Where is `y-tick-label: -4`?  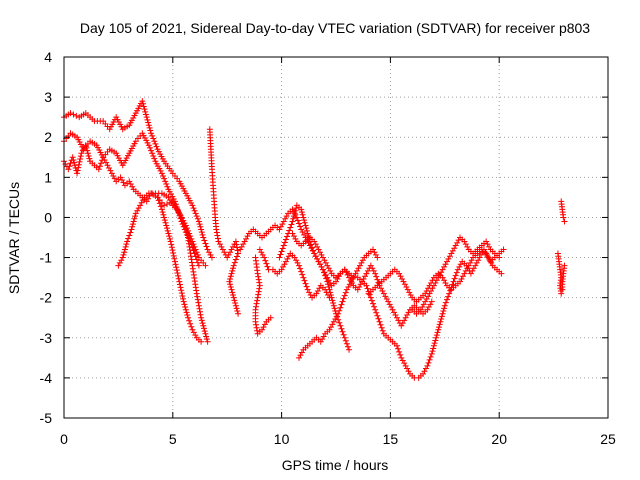
y-tick-label: -4 is located at coordinates (46, 378).